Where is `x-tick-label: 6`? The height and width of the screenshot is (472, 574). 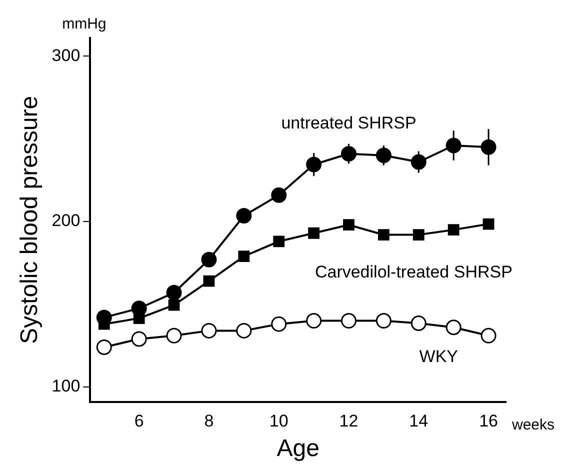 x-tick-label: 6 is located at coordinates (139, 421).